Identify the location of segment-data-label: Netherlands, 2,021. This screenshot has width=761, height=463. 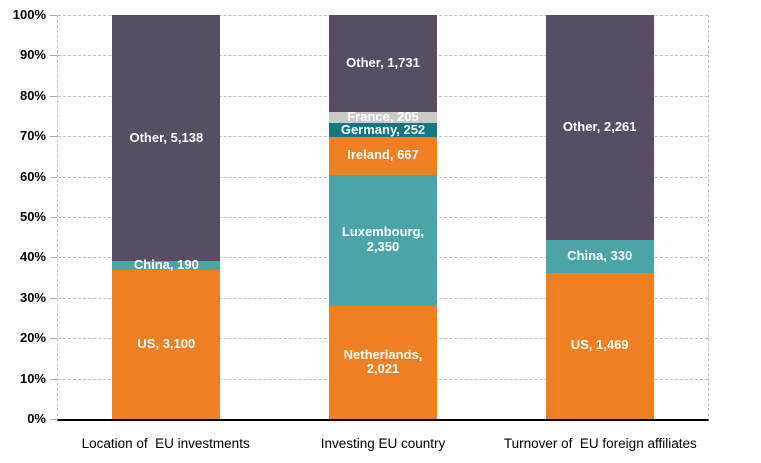
(383, 361).